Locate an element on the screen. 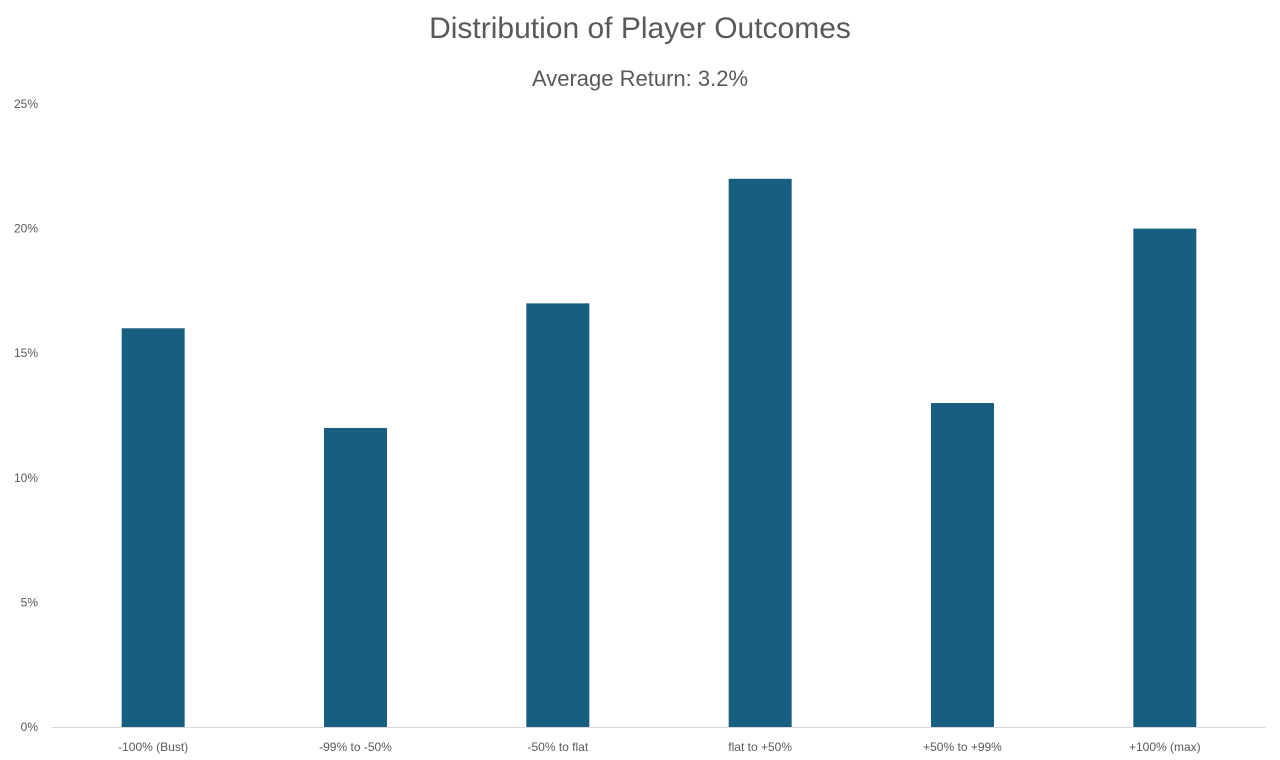 The image size is (1280, 760). y-tick-label: 5% is located at coordinates (30, 602).